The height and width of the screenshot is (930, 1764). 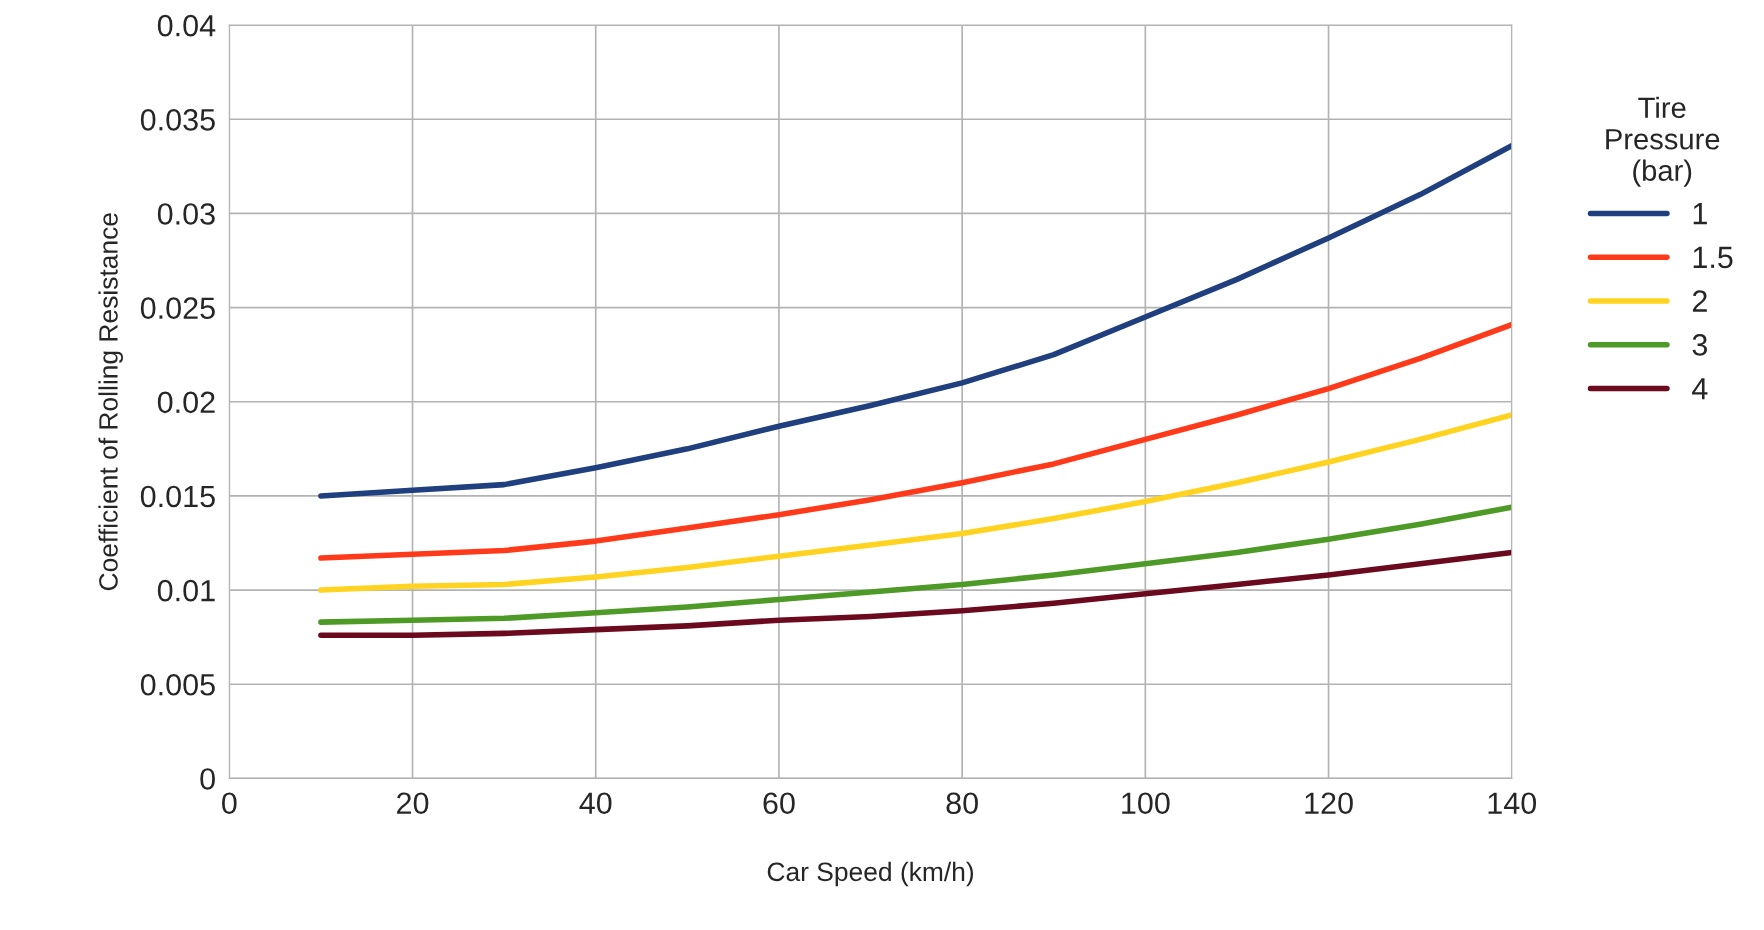 I want to click on x-tick-label: 80, so click(x=962, y=803).